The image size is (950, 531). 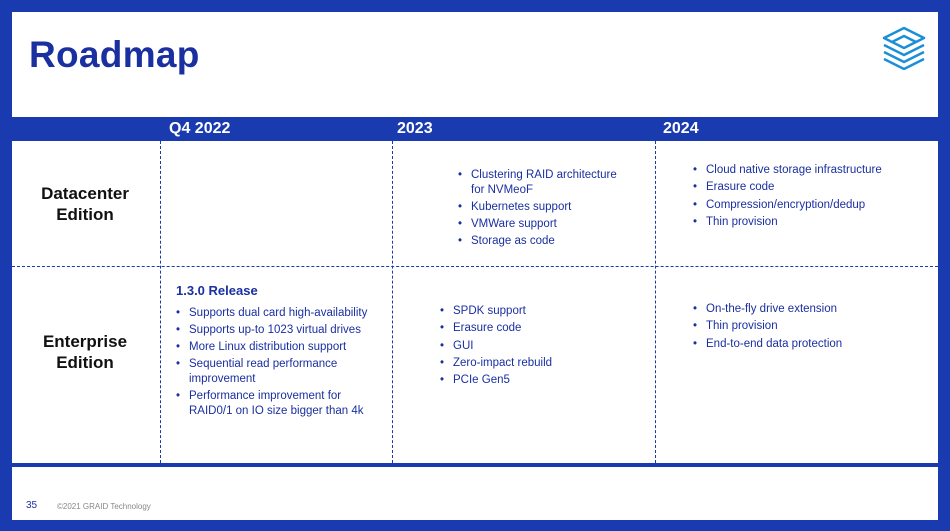 I want to click on list-item: PCIe Gen5, so click(x=540, y=380).